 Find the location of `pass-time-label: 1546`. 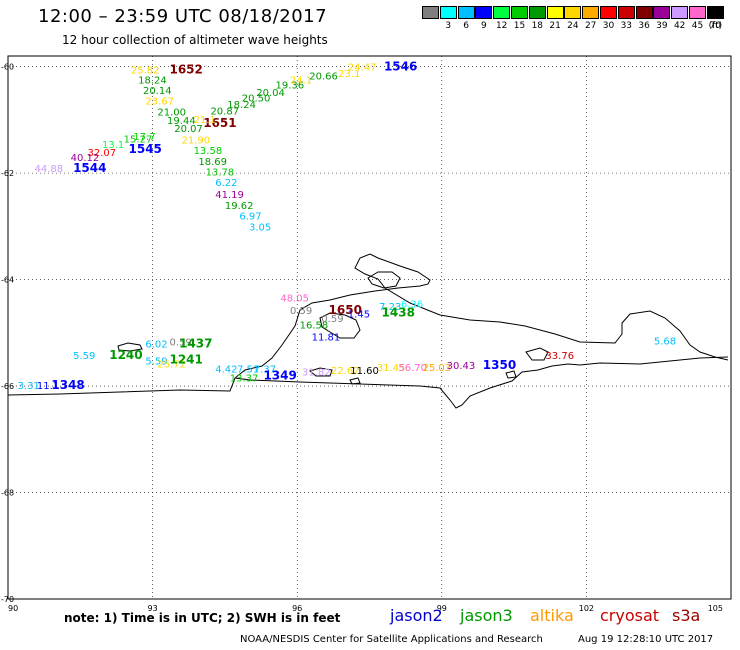

pass-time-label: 1546 is located at coordinates (400, 67).